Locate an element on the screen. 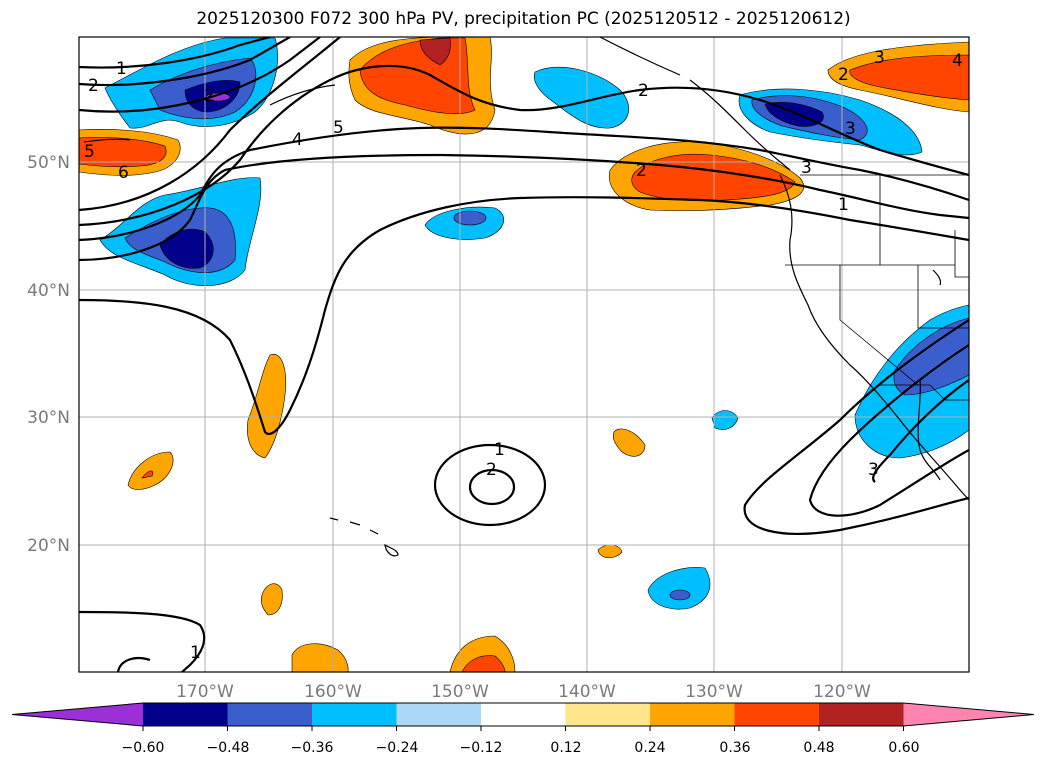 This screenshot has height=765, width=1047. colorbar-tick-label: −0.36 is located at coordinates (312, 748).